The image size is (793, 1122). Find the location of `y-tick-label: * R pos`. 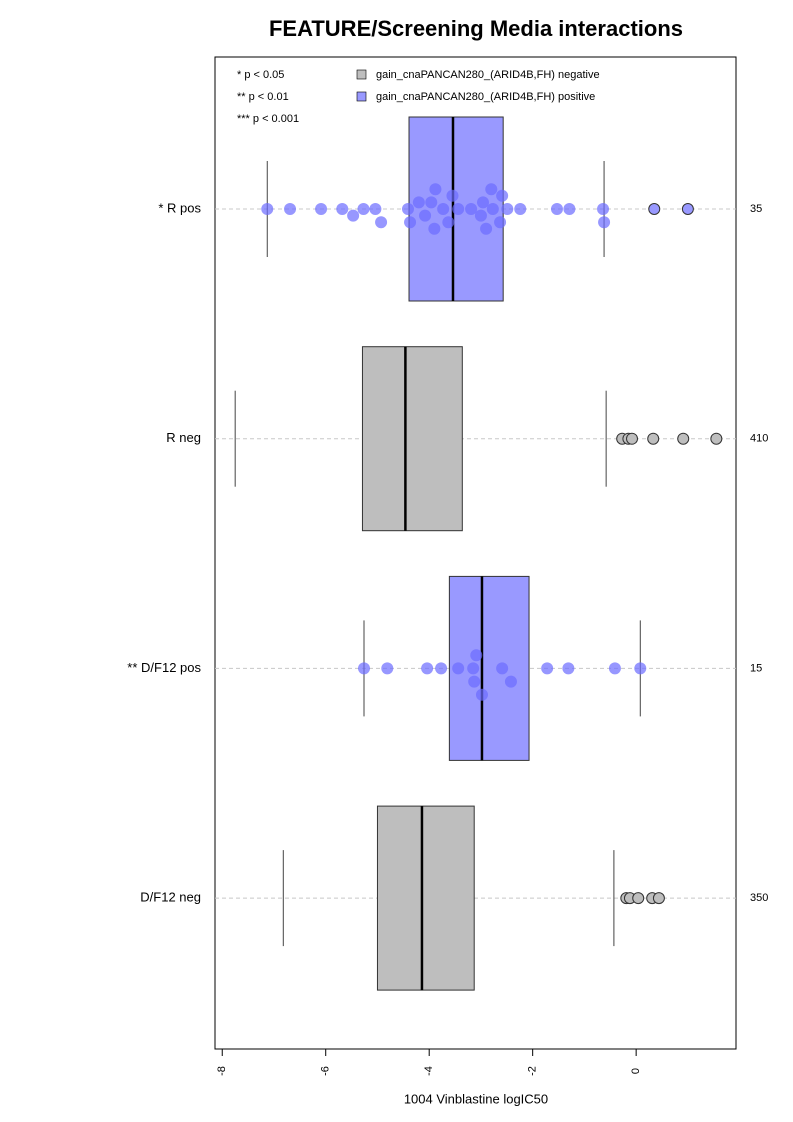

y-tick-label: * R pos is located at coordinates (179, 207).